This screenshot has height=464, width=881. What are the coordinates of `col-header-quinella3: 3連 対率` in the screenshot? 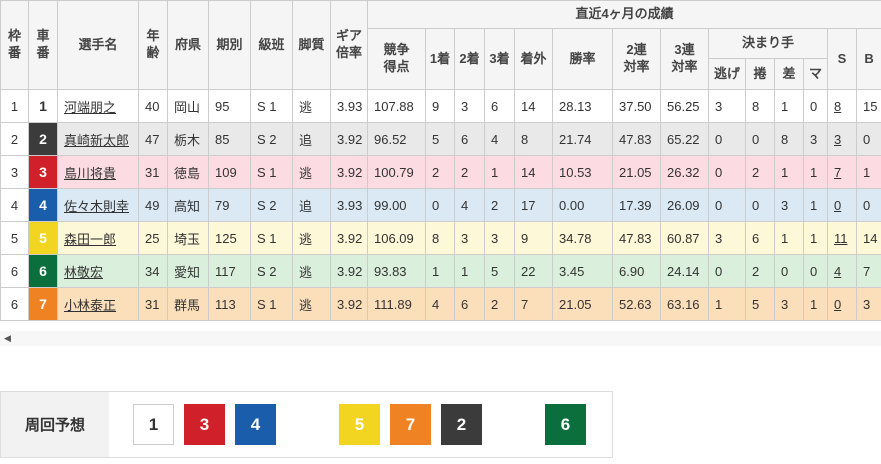 It's located at (684, 59).